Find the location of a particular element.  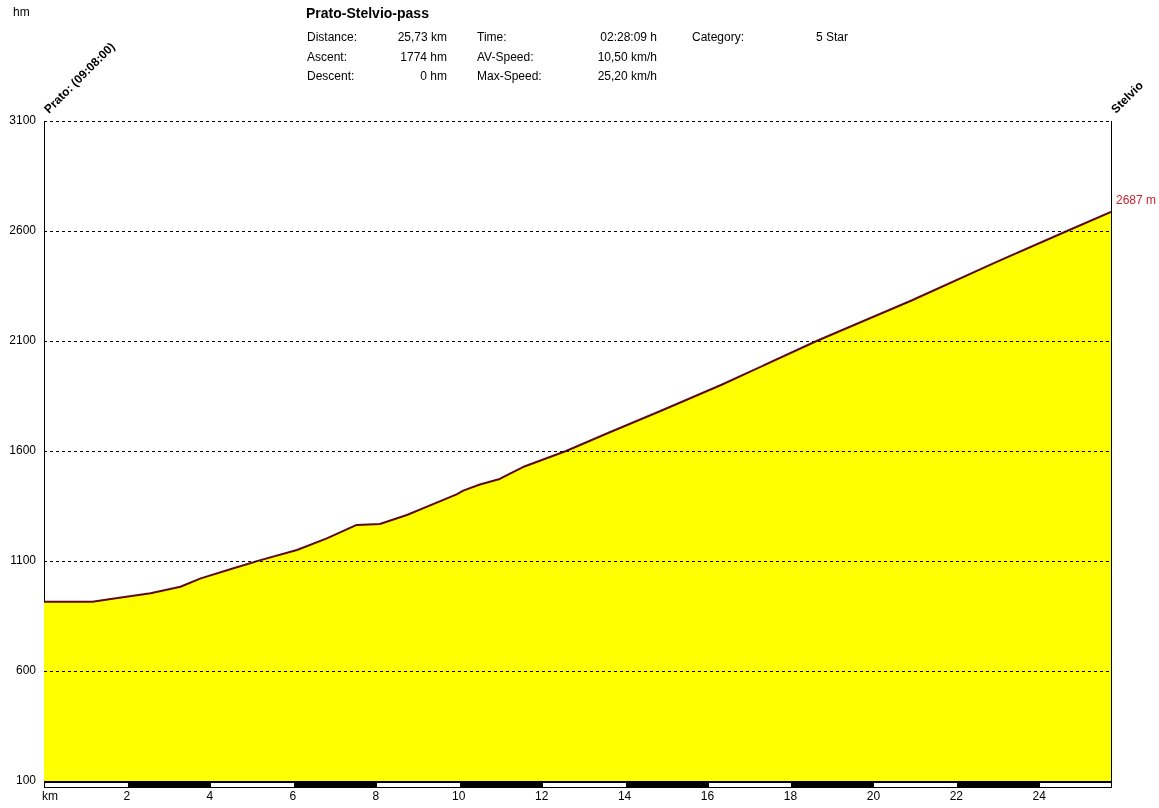

y-tick-label: 1600 is located at coordinates (23, 450).